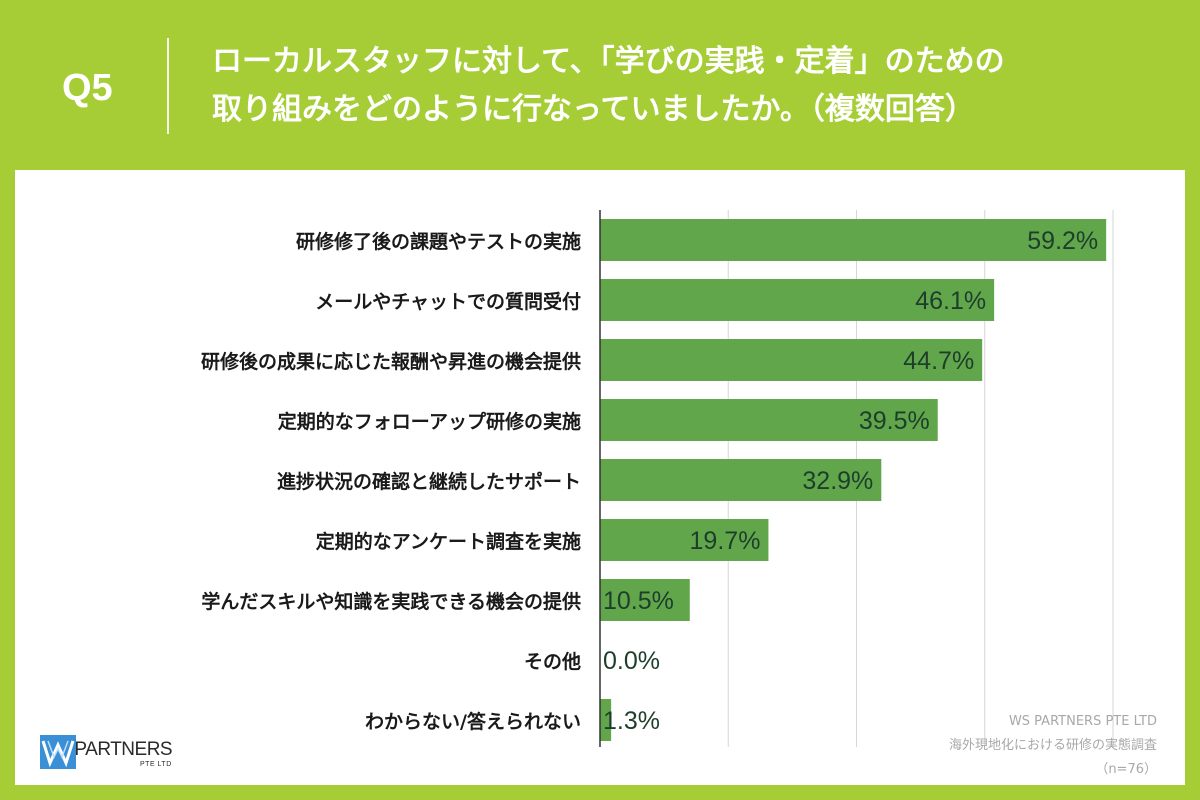 The image size is (1200, 800). Describe the element at coordinates (168, 86) in the screenshot. I see `header-divider` at that location.